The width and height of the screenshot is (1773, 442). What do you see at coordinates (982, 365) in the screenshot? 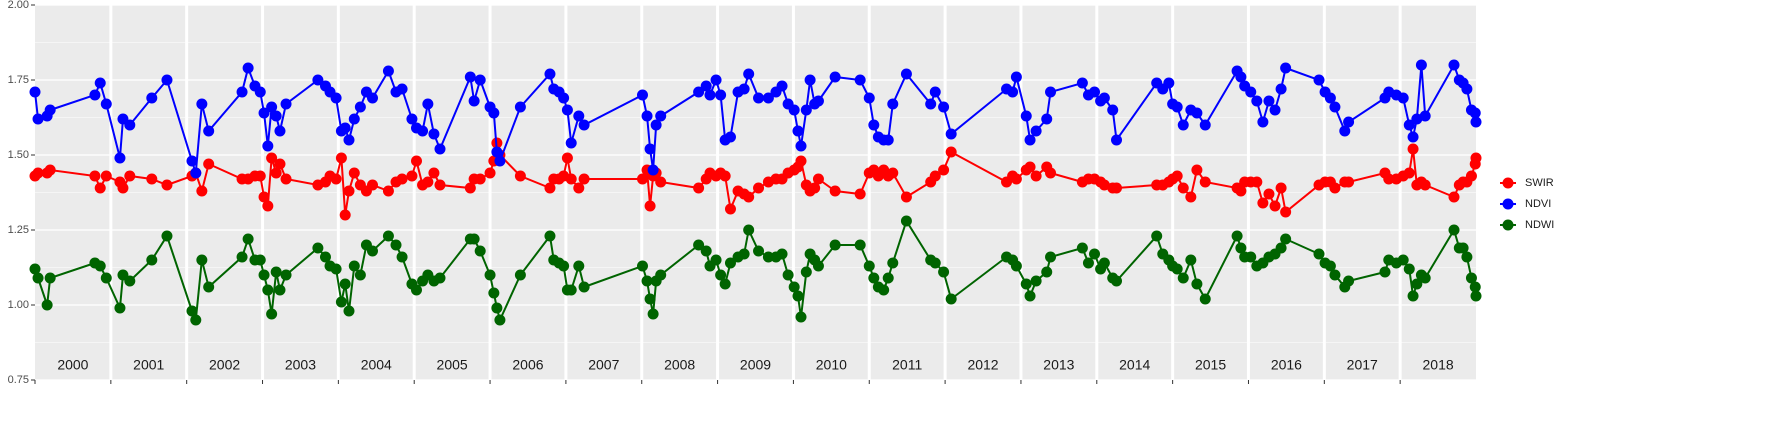
I see `year-label: 2012` at bounding box center [982, 365].